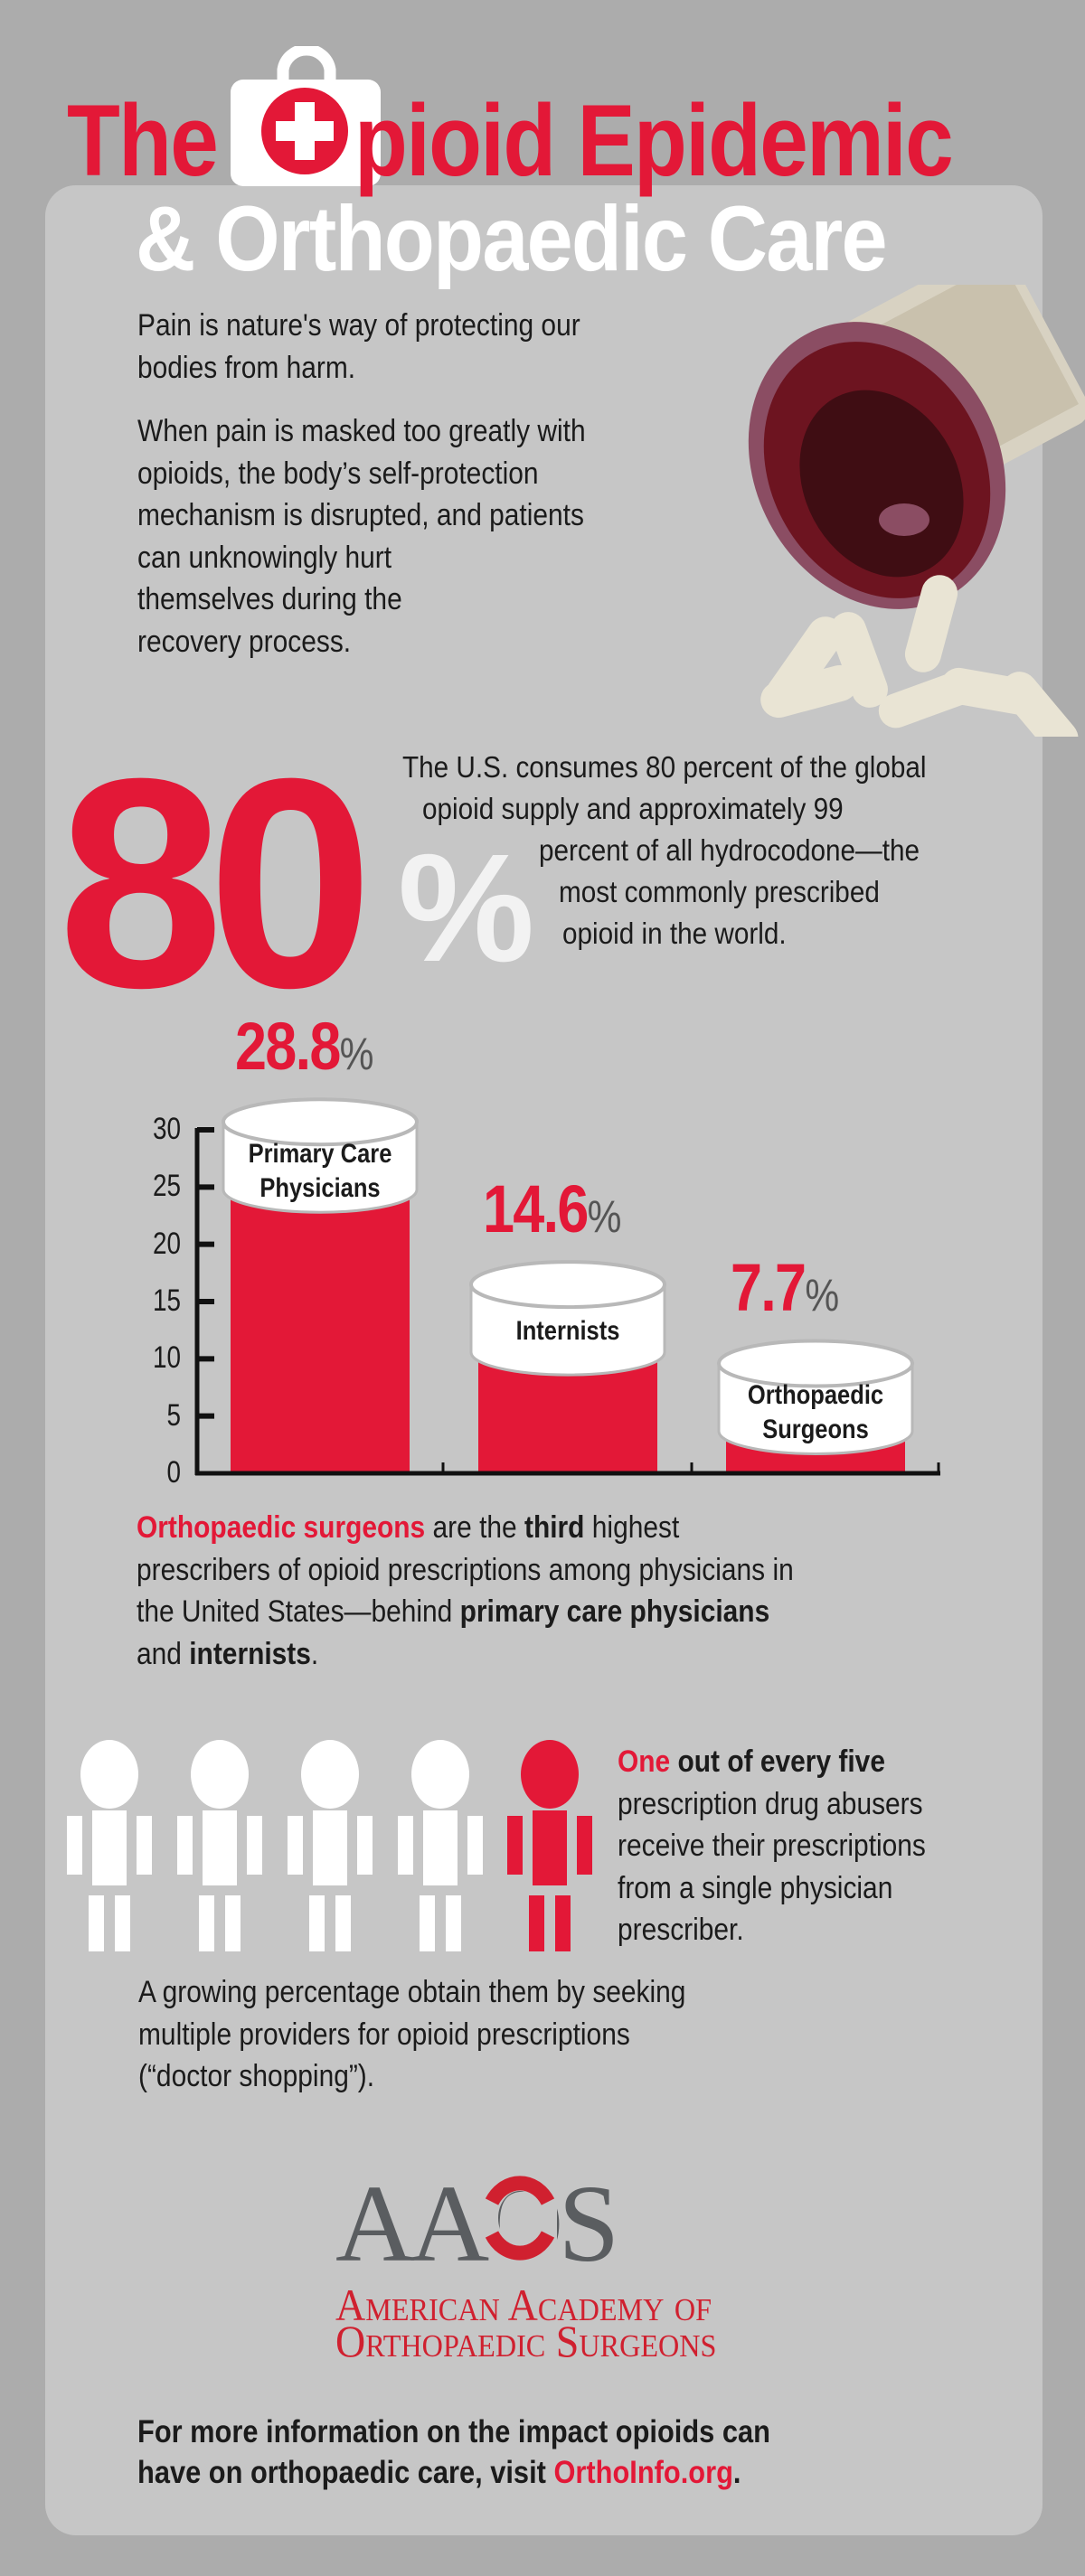 The image size is (1085, 2576). I want to click on stat-80-text-line: most commonly prescribed, so click(720, 892).